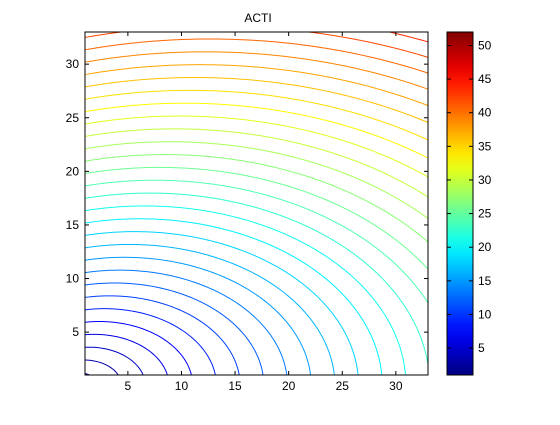 The height and width of the screenshot is (425, 560). I want to click on colorbar-tick-label: 15, so click(485, 281).